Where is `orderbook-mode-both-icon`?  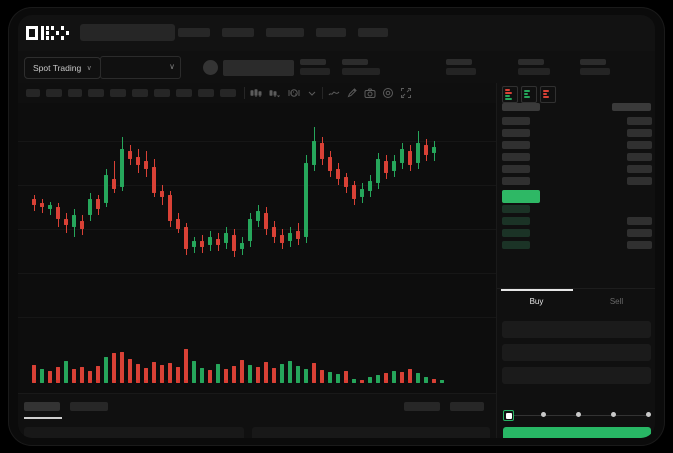
orderbook-mode-both-icon is located at coordinates (510, 94).